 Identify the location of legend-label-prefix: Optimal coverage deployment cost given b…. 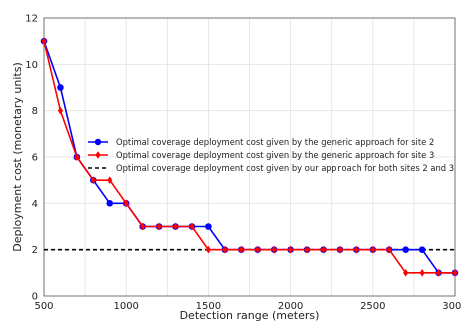
(218, 168).